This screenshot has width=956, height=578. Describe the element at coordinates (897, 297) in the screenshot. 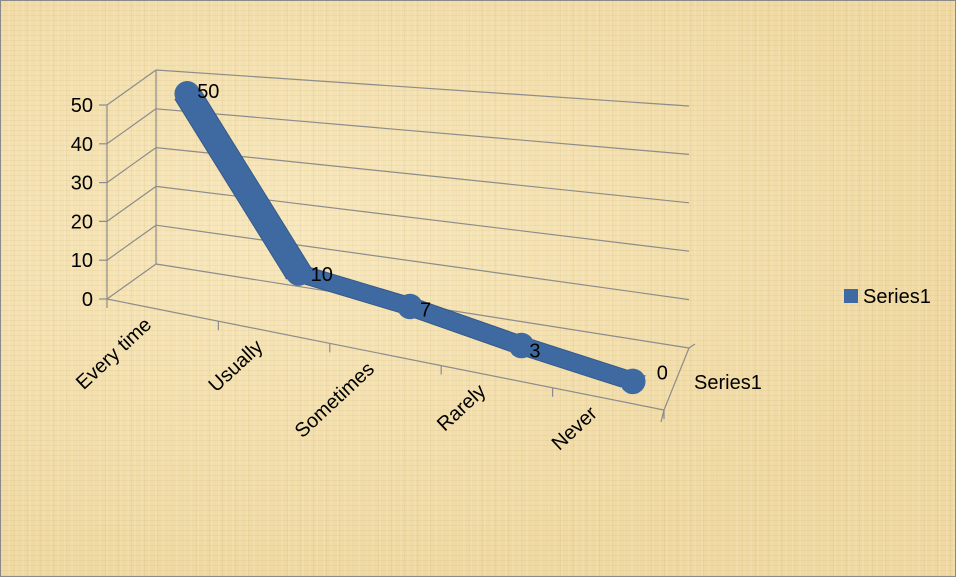

I see `legend-label: Series1` at that location.